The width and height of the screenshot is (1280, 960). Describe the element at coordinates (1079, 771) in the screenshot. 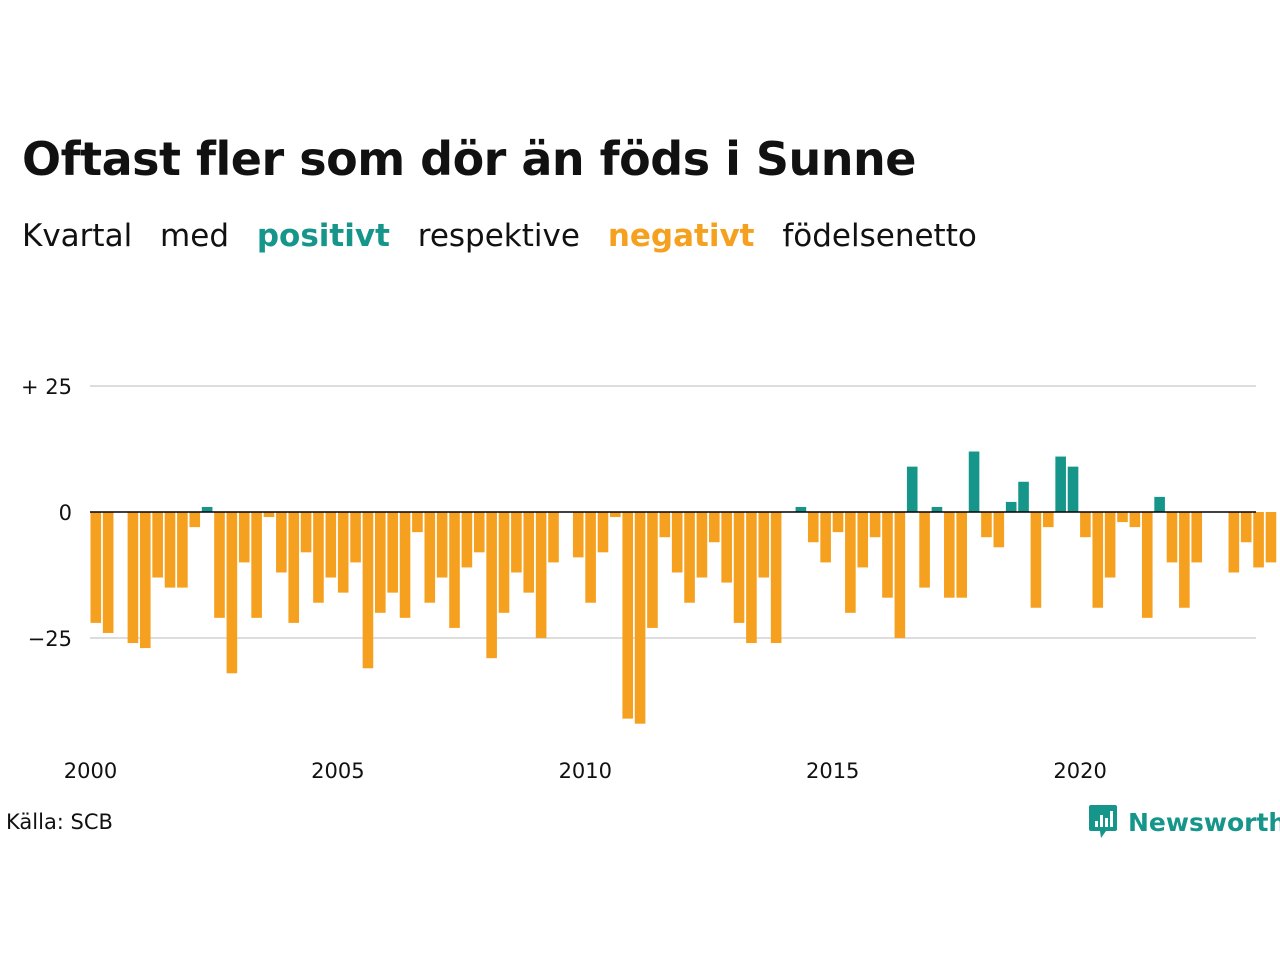

I see `x-tick-label: 2020` at that location.